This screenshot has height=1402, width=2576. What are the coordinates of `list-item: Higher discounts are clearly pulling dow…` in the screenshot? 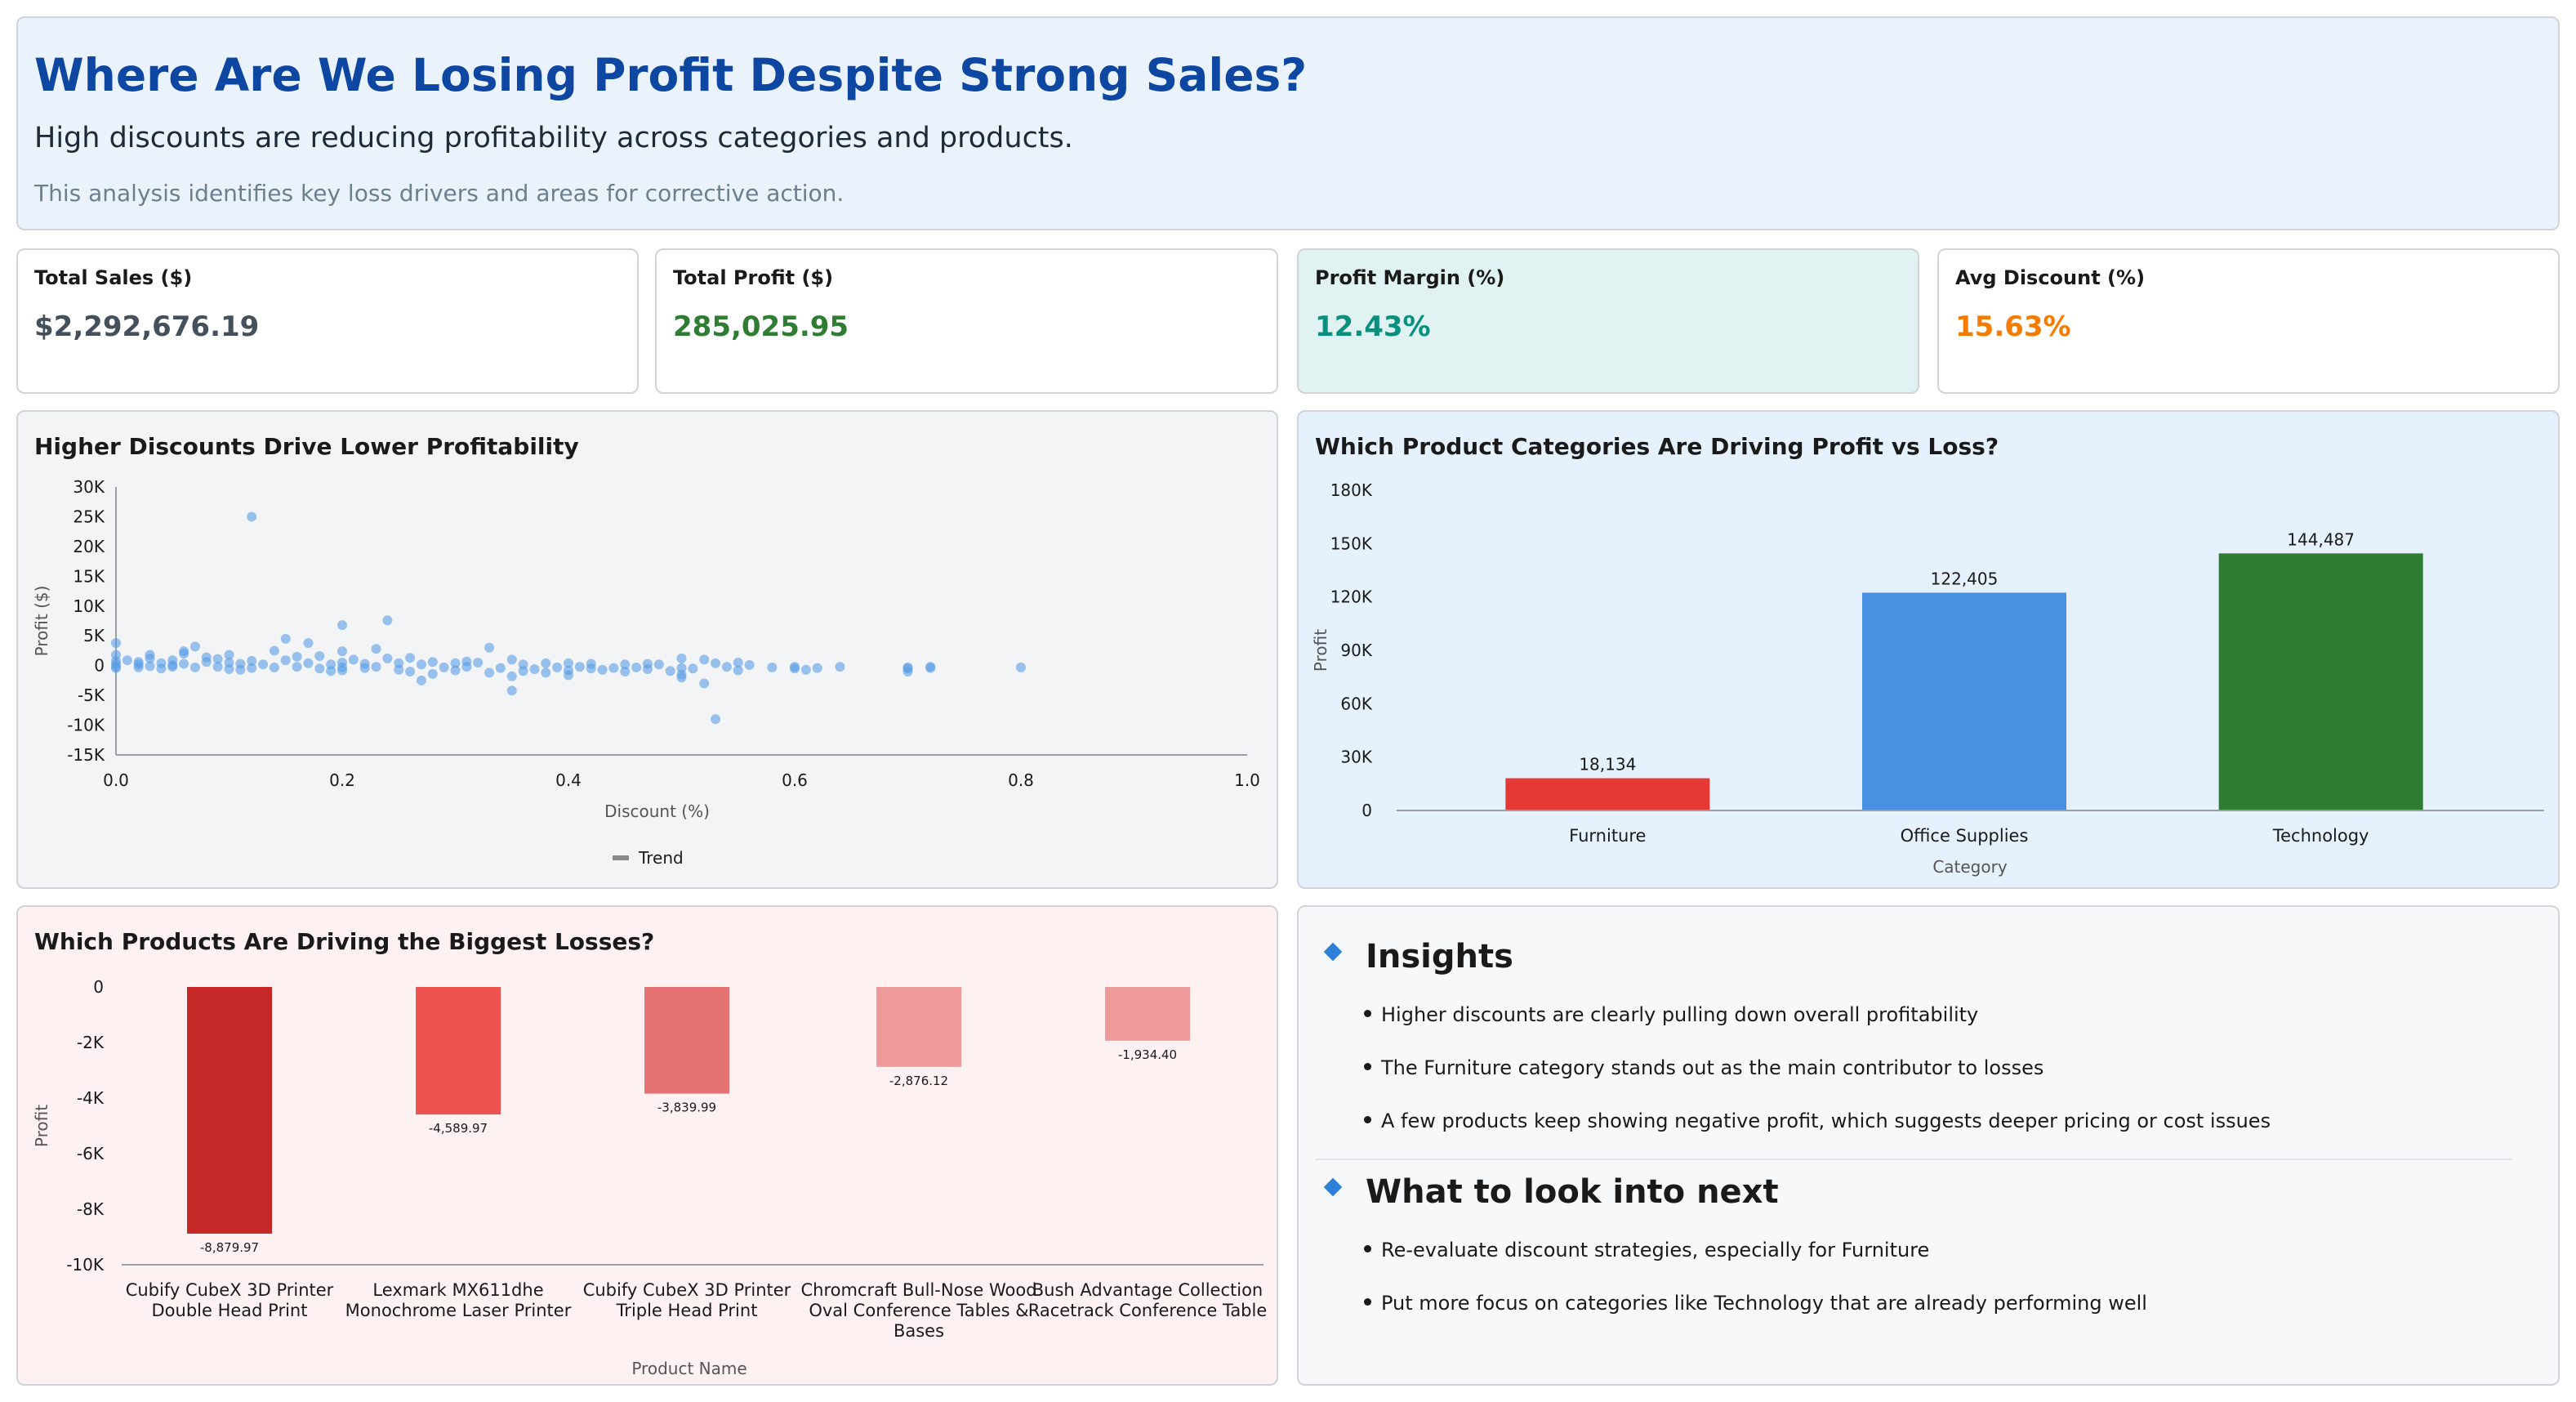 It's located at (1817, 1028).